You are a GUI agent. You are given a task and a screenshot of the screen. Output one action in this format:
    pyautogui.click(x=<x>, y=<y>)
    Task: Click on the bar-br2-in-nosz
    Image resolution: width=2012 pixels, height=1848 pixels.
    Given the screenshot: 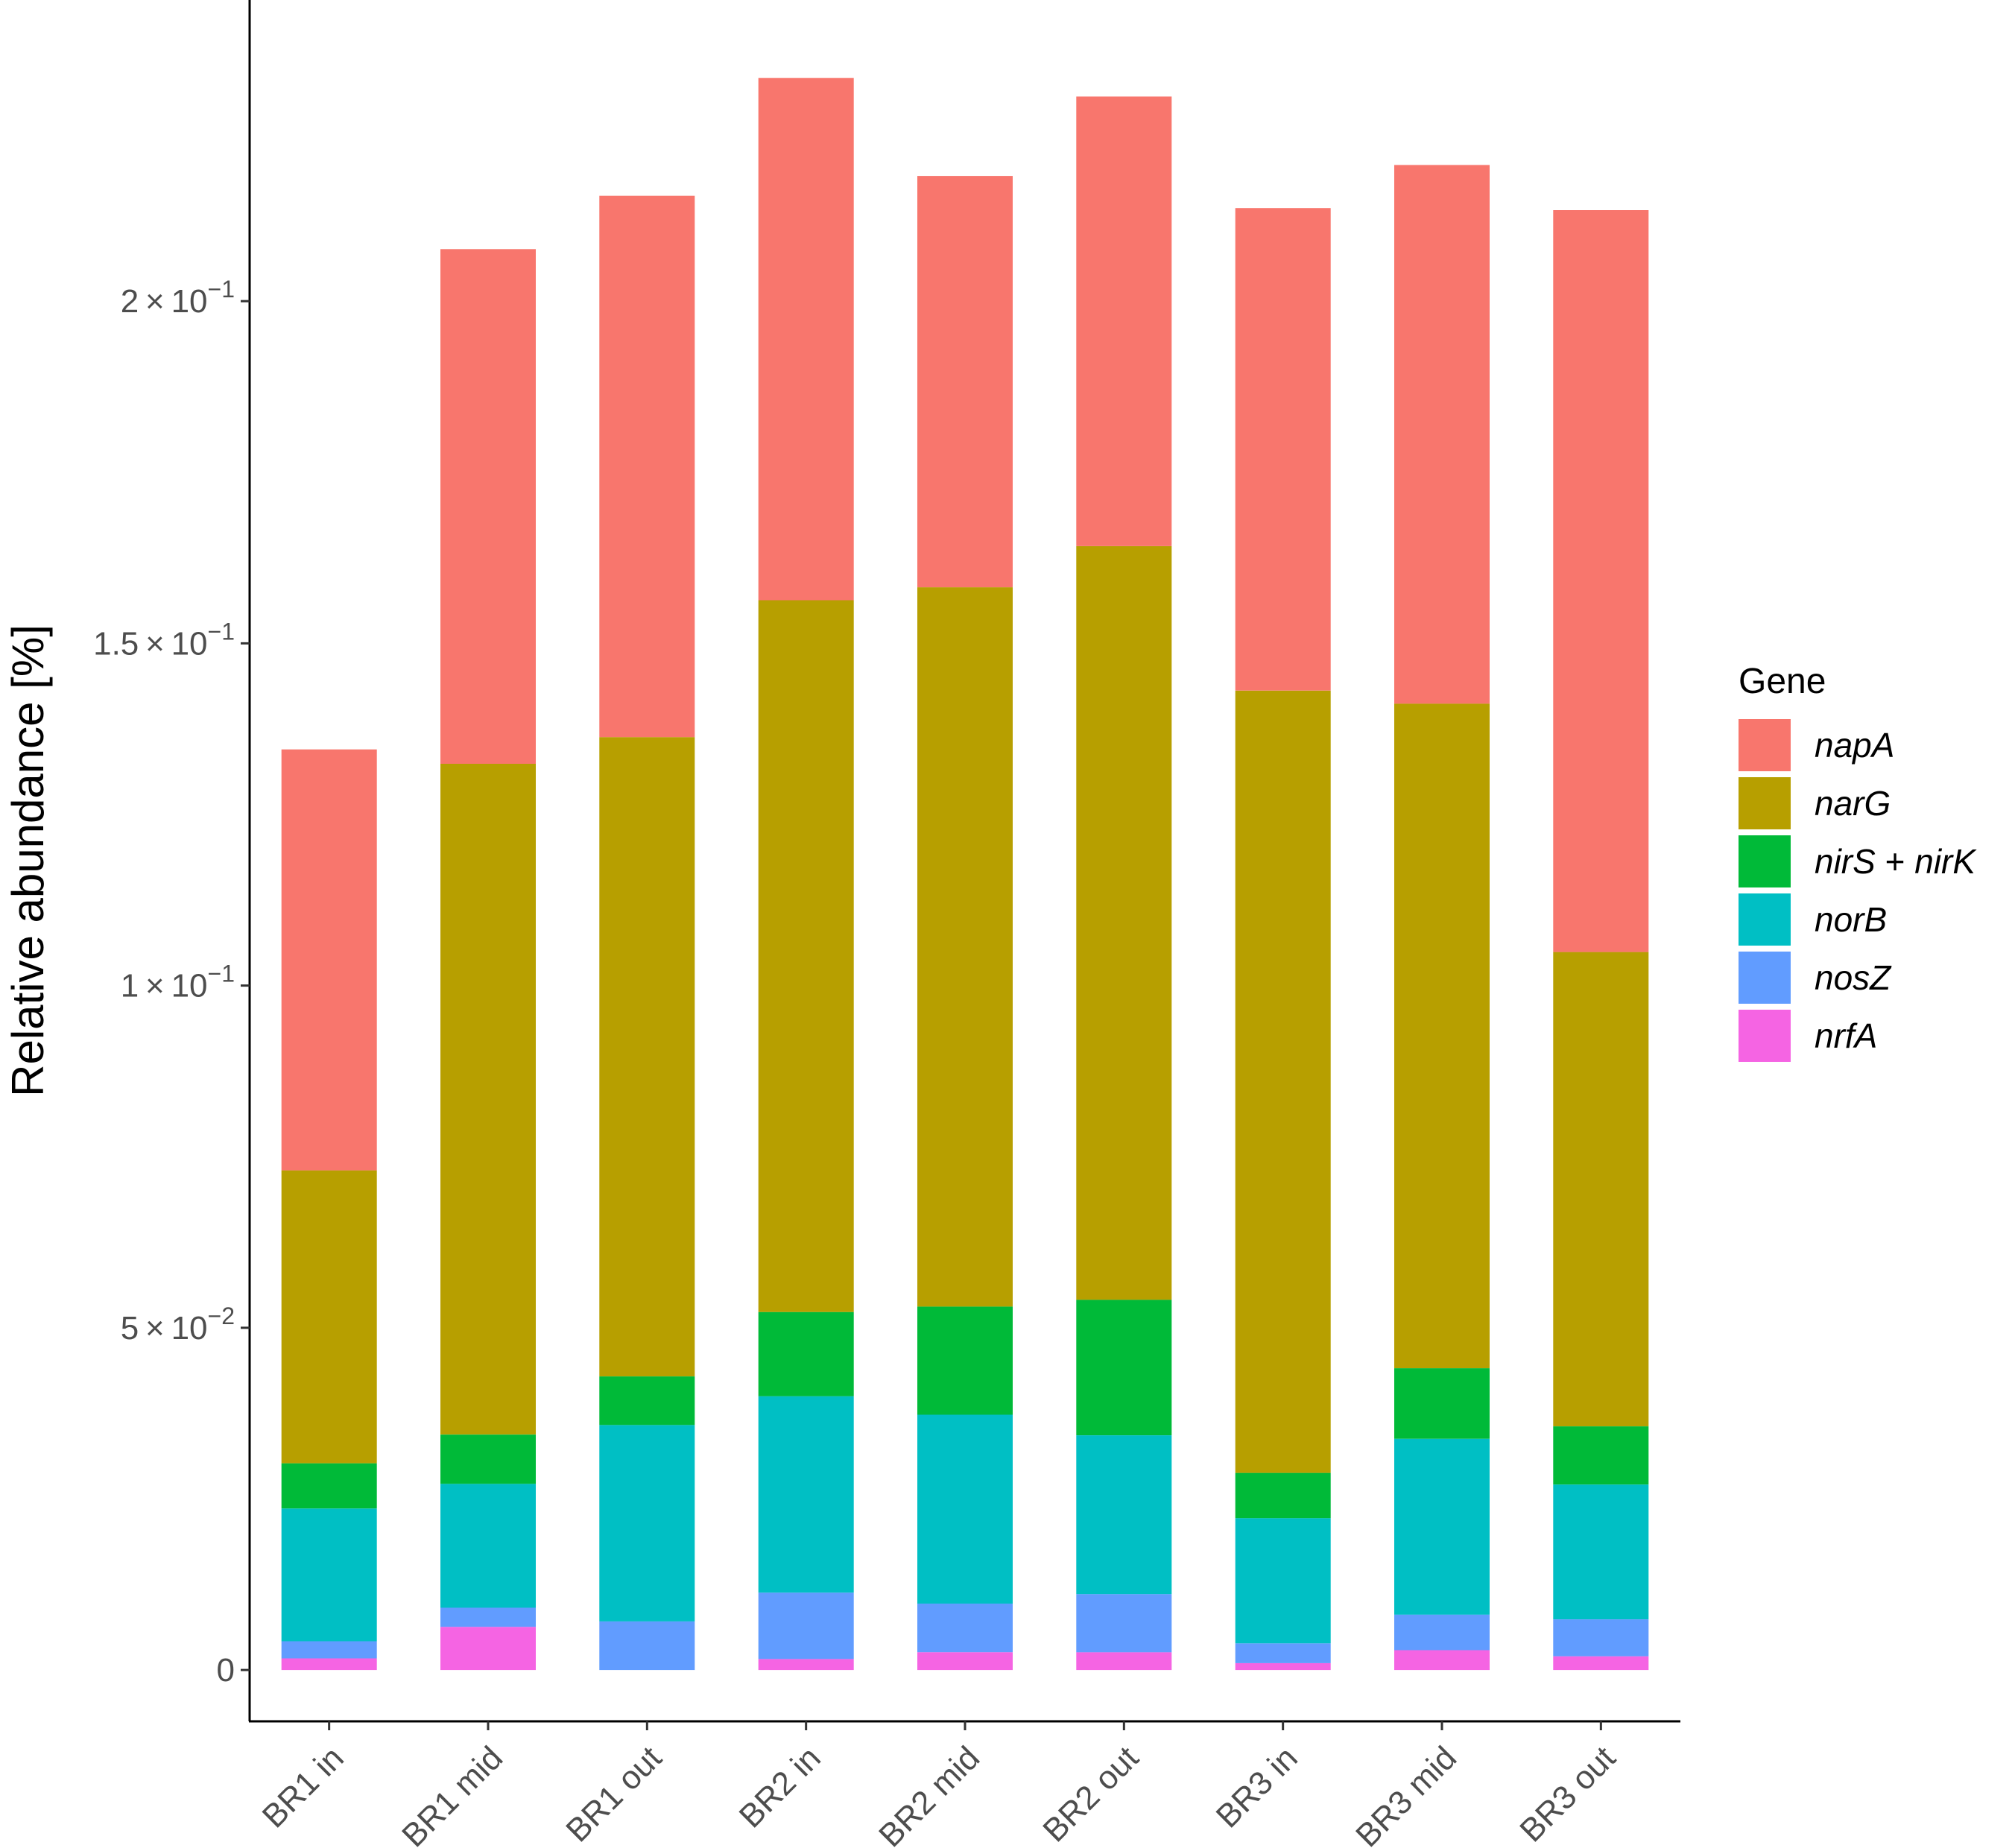 What is the action you would take?
    pyautogui.click(x=806, y=1626)
    